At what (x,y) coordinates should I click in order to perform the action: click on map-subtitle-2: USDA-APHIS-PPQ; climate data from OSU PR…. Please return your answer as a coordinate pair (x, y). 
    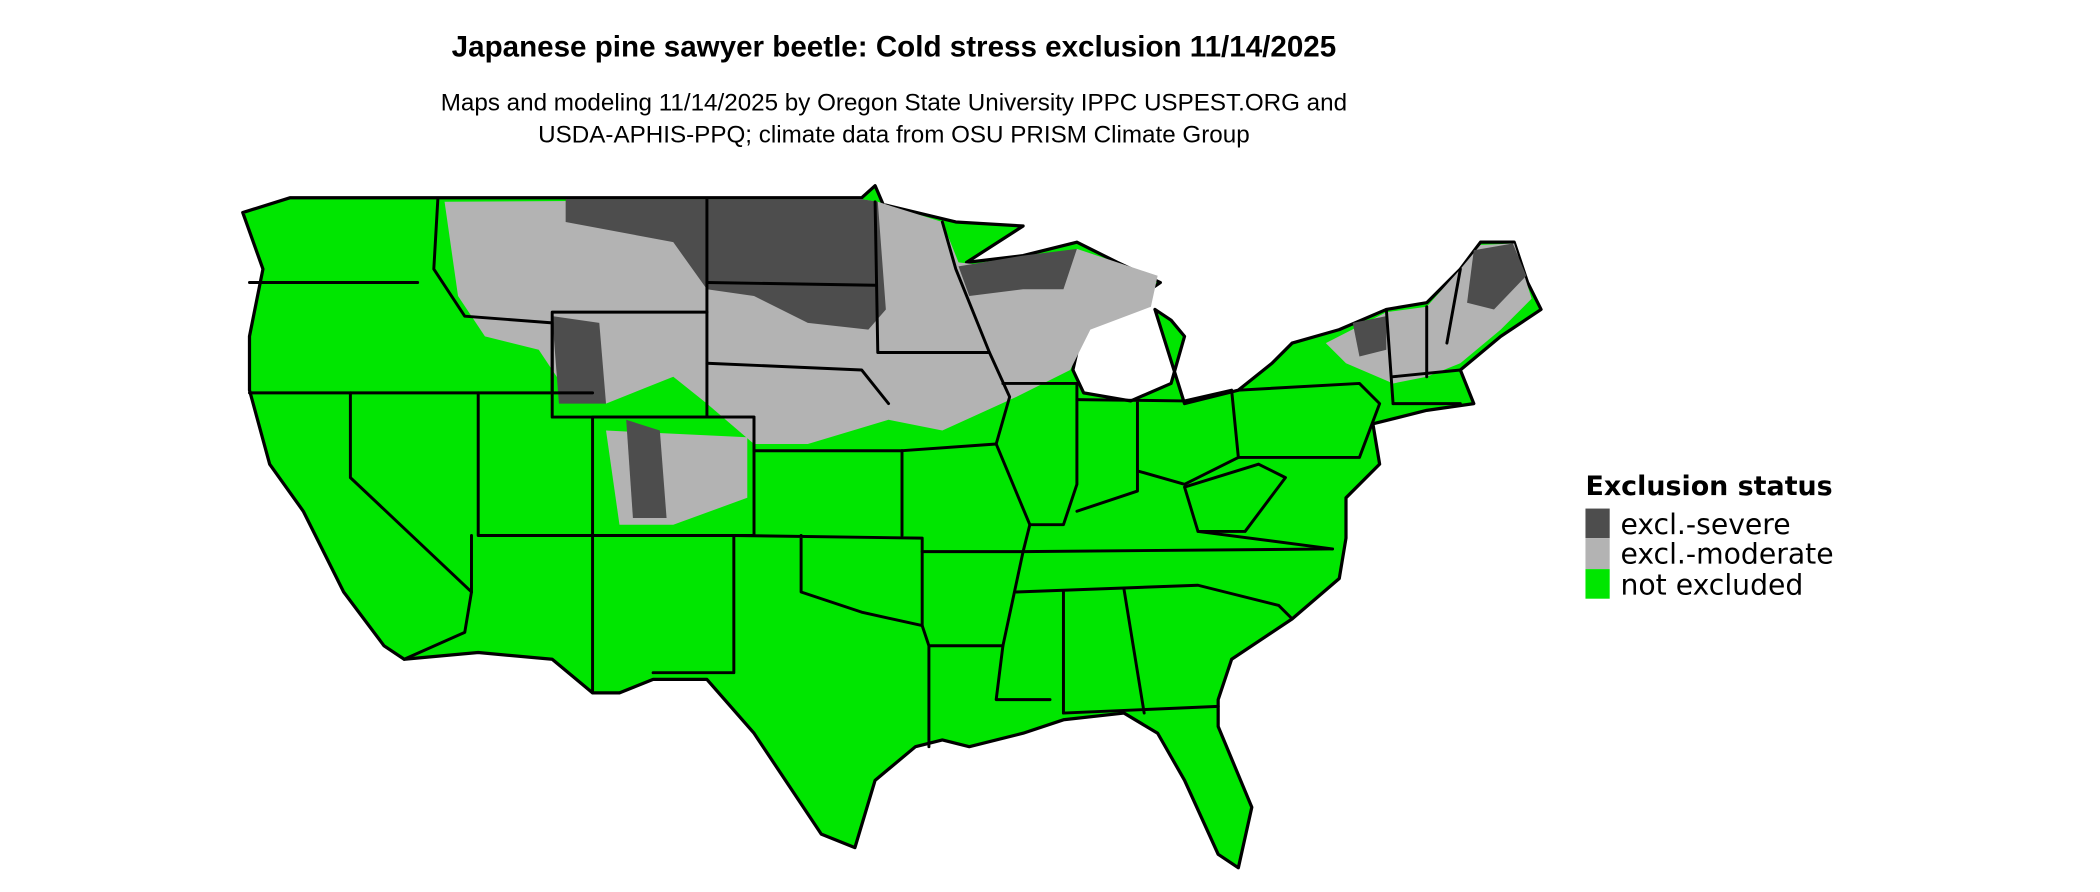
    Looking at the image, I should click on (893, 135).